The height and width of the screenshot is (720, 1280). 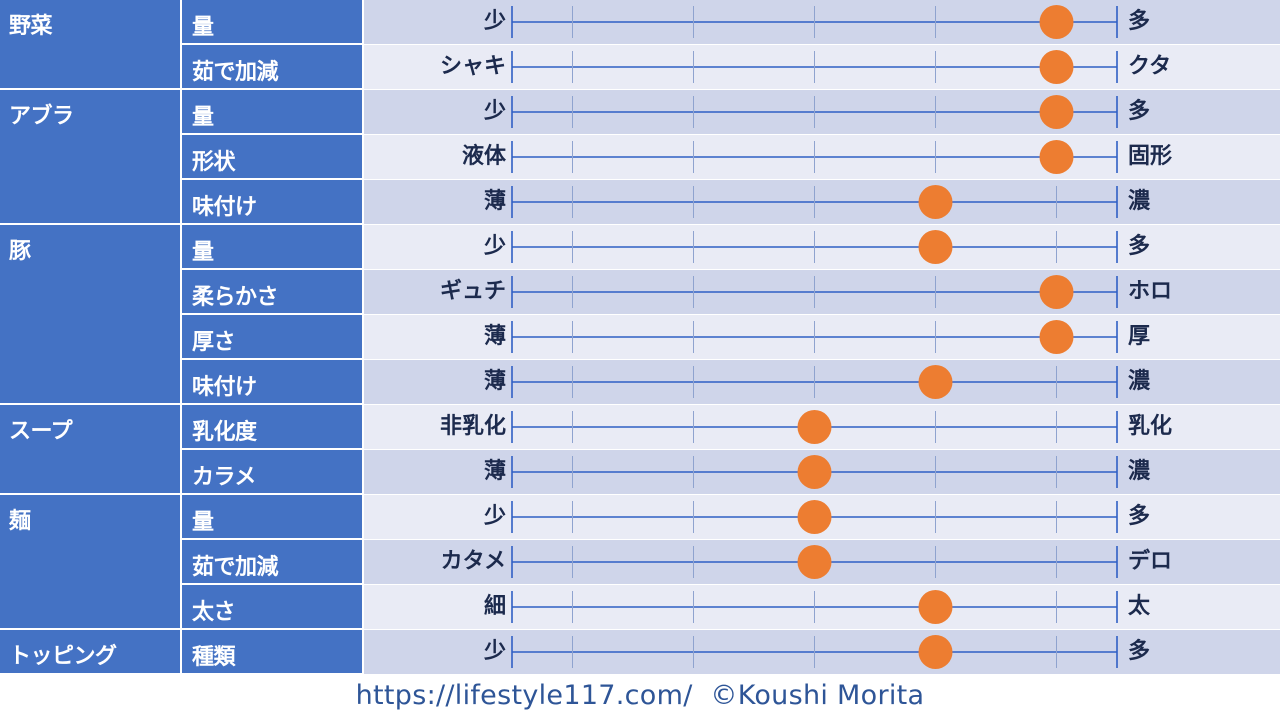 I want to click on category-cell: 豚, so click(x=90, y=314).